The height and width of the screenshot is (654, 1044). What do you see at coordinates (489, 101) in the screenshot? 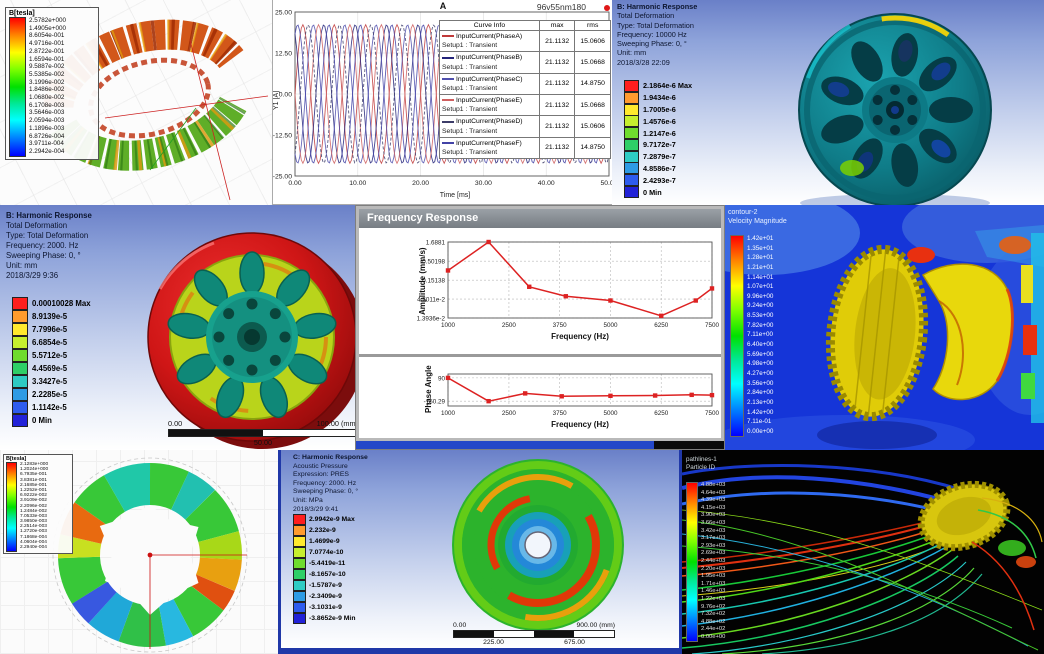
I see `curve-name: InputCurrent(PhaseE)` at bounding box center [489, 101].